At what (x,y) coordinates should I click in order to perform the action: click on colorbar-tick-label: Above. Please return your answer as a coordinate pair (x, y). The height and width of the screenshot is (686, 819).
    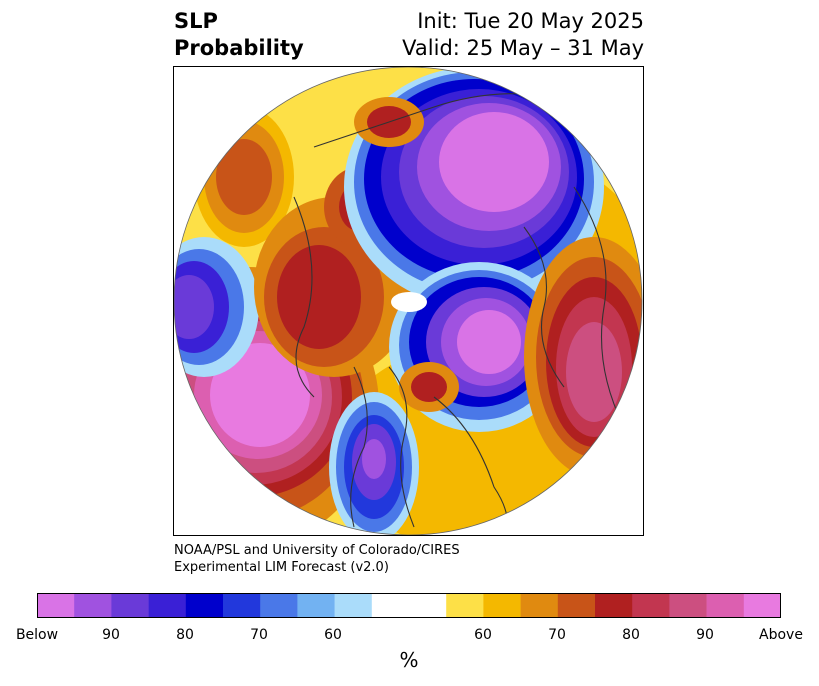
    Looking at the image, I should click on (781, 635).